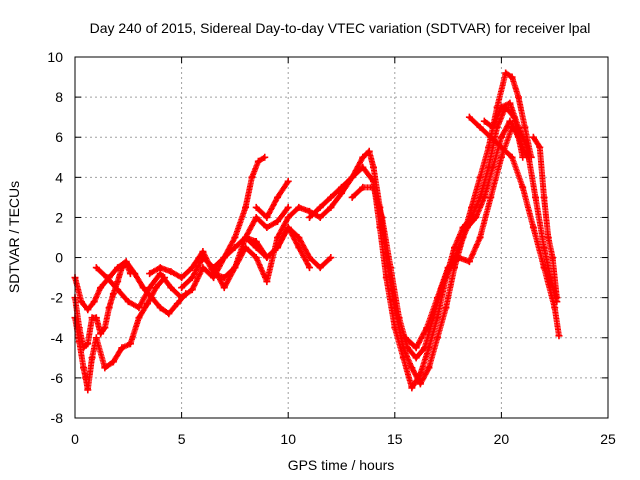 The width and height of the screenshot is (640, 480). Describe the element at coordinates (57, 298) in the screenshot. I see `y-tick-label: -2` at that location.